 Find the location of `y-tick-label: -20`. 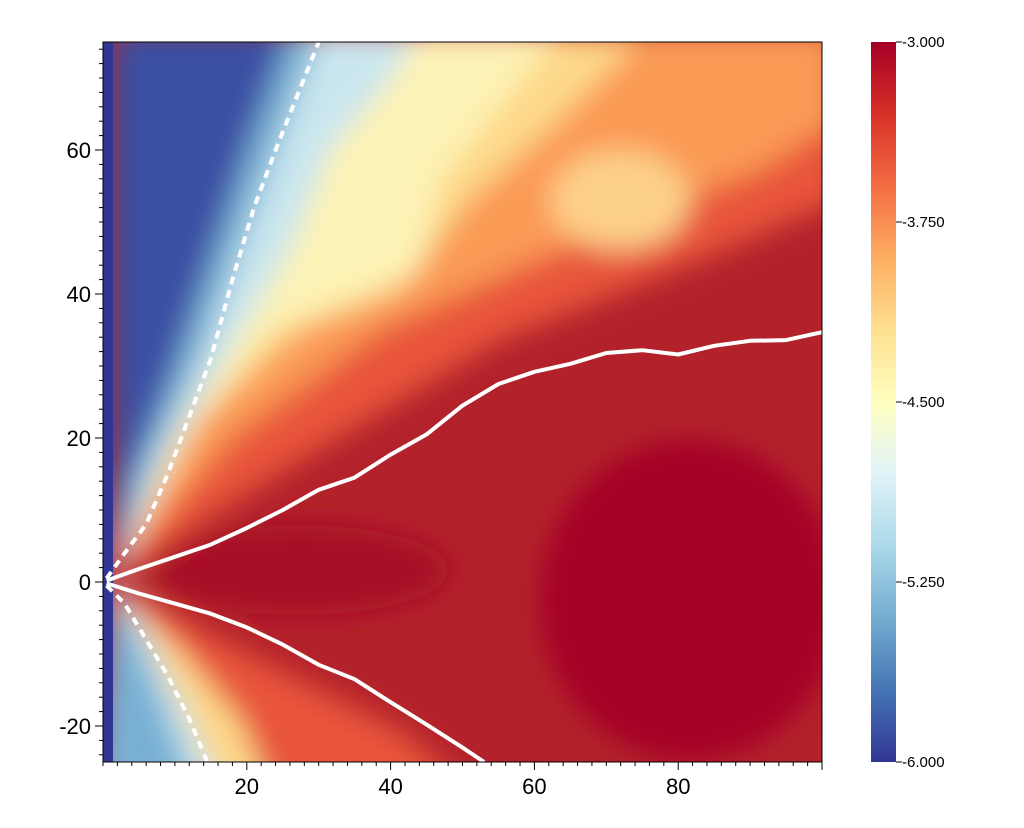

y-tick-label: -20 is located at coordinates (75, 726).